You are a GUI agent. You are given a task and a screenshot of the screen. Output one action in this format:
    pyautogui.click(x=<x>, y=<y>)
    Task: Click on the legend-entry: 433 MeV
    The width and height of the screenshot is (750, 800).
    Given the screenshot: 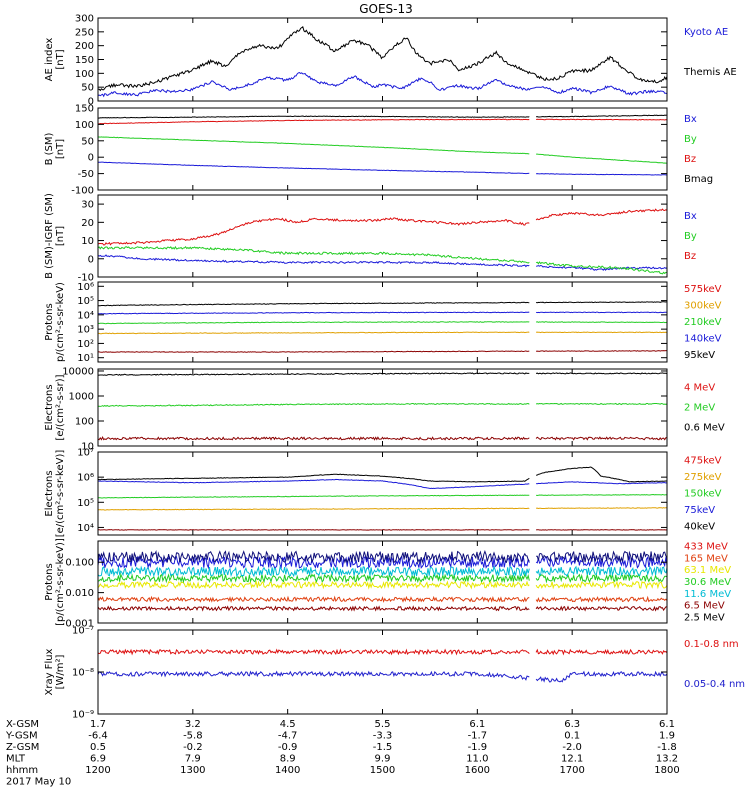 What is the action you would take?
    pyautogui.click(x=706, y=547)
    